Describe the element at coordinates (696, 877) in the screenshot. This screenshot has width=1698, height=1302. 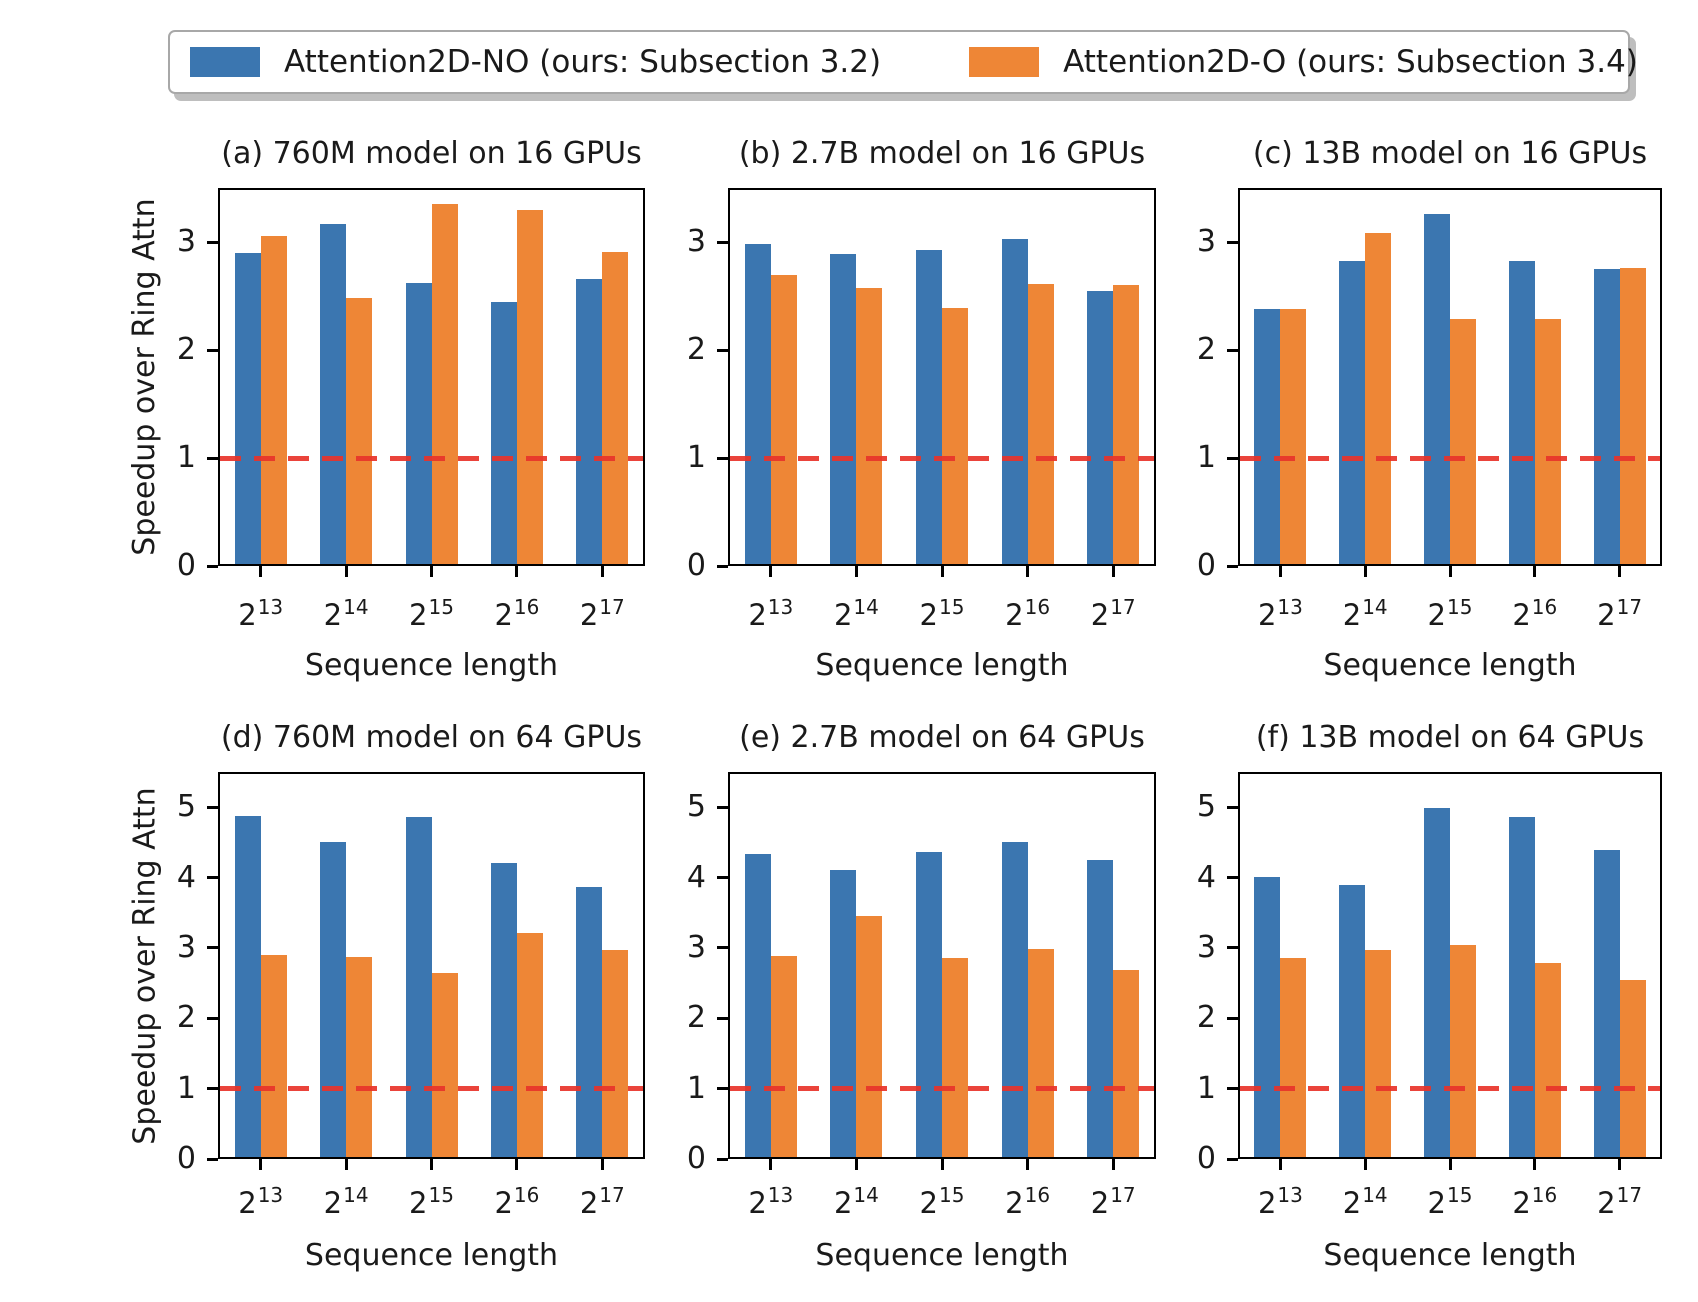
I see `y-tick-label: 4` at that location.